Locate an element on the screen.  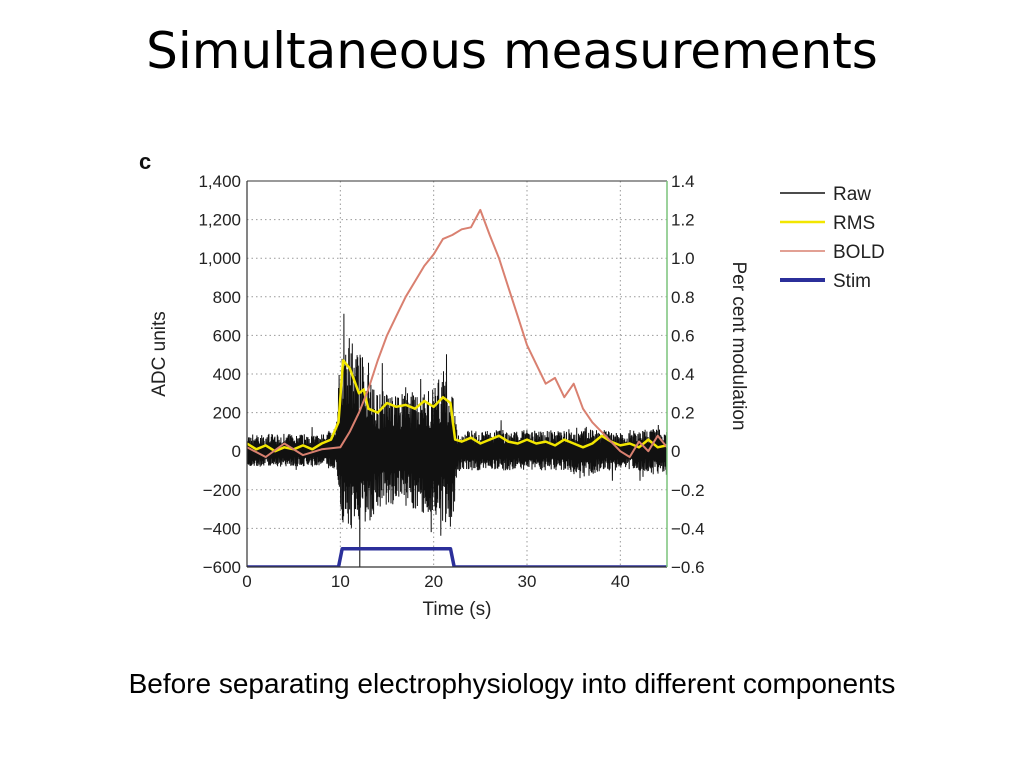
x-tick-label: 10 is located at coordinates (340, 581).